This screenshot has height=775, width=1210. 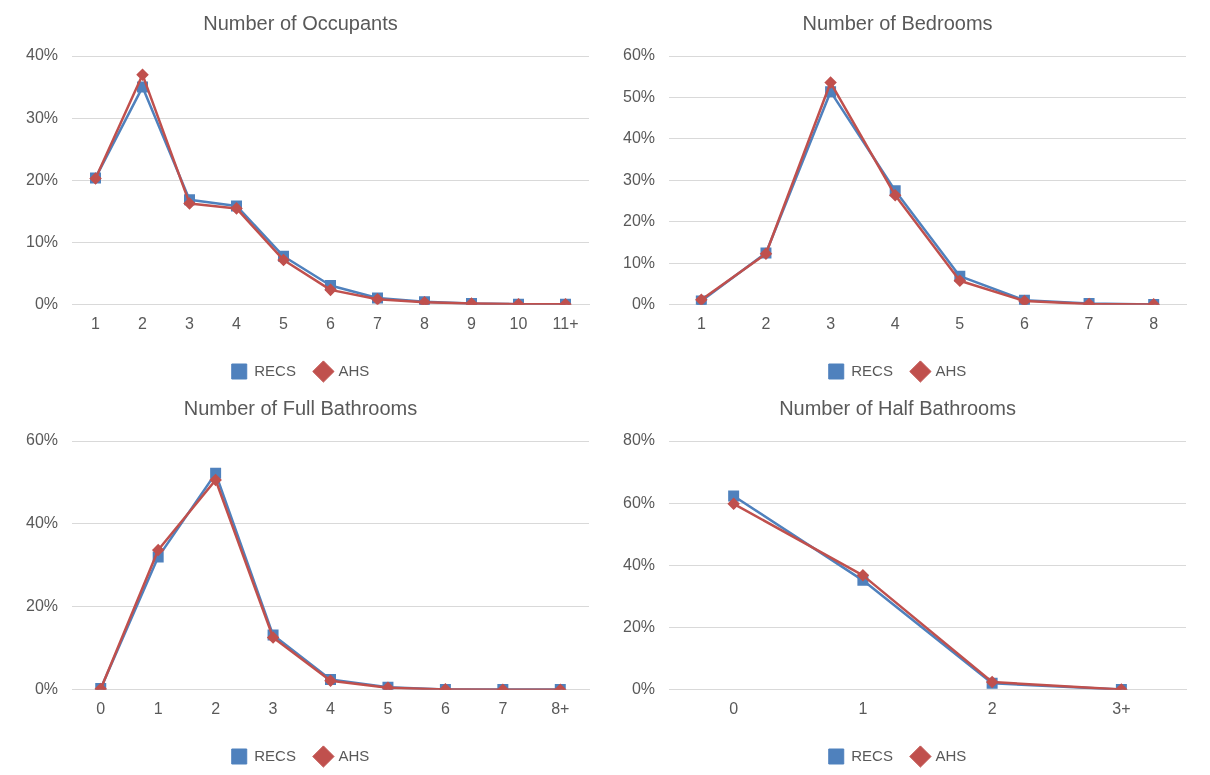 I want to click on x-tick-label: 3+, so click(x=1121, y=708).